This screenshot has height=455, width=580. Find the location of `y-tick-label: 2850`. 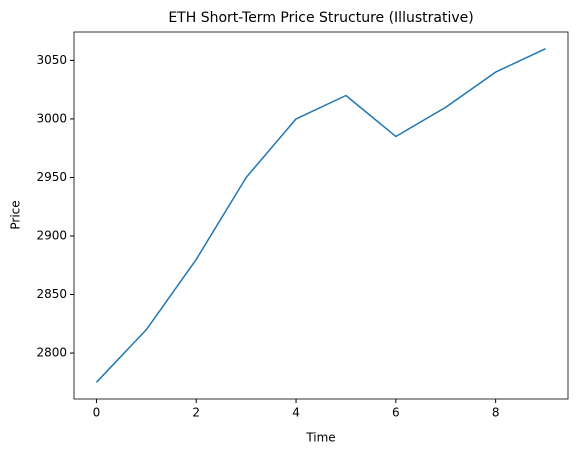

y-tick-label: 2850 is located at coordinates (51, 294).